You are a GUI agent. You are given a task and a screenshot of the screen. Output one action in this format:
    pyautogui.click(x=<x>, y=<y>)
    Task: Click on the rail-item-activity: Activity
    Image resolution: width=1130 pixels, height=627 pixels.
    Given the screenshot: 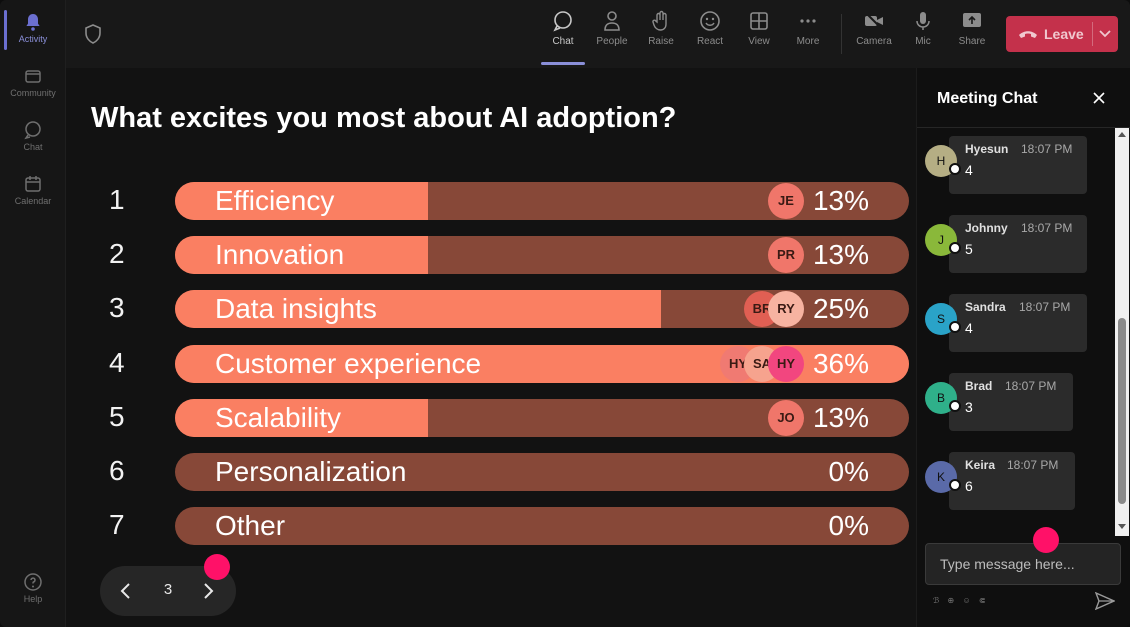 What is the action you would take?
    pyautogui.click(x=33, y=30)
    